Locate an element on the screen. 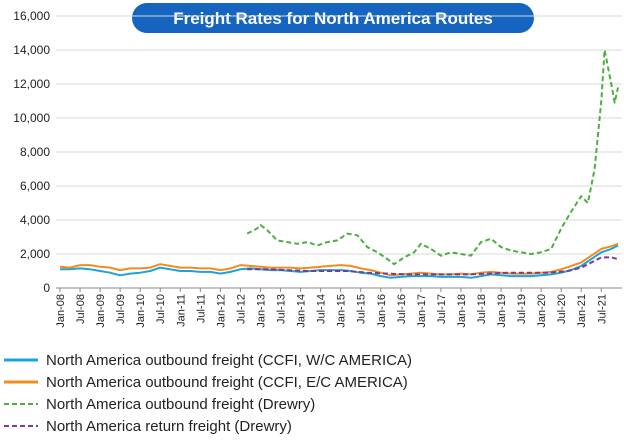 The height and width of the screenshot is (440, 624). x-tick-label: Jan-10 is located at coordinates (141, 311).